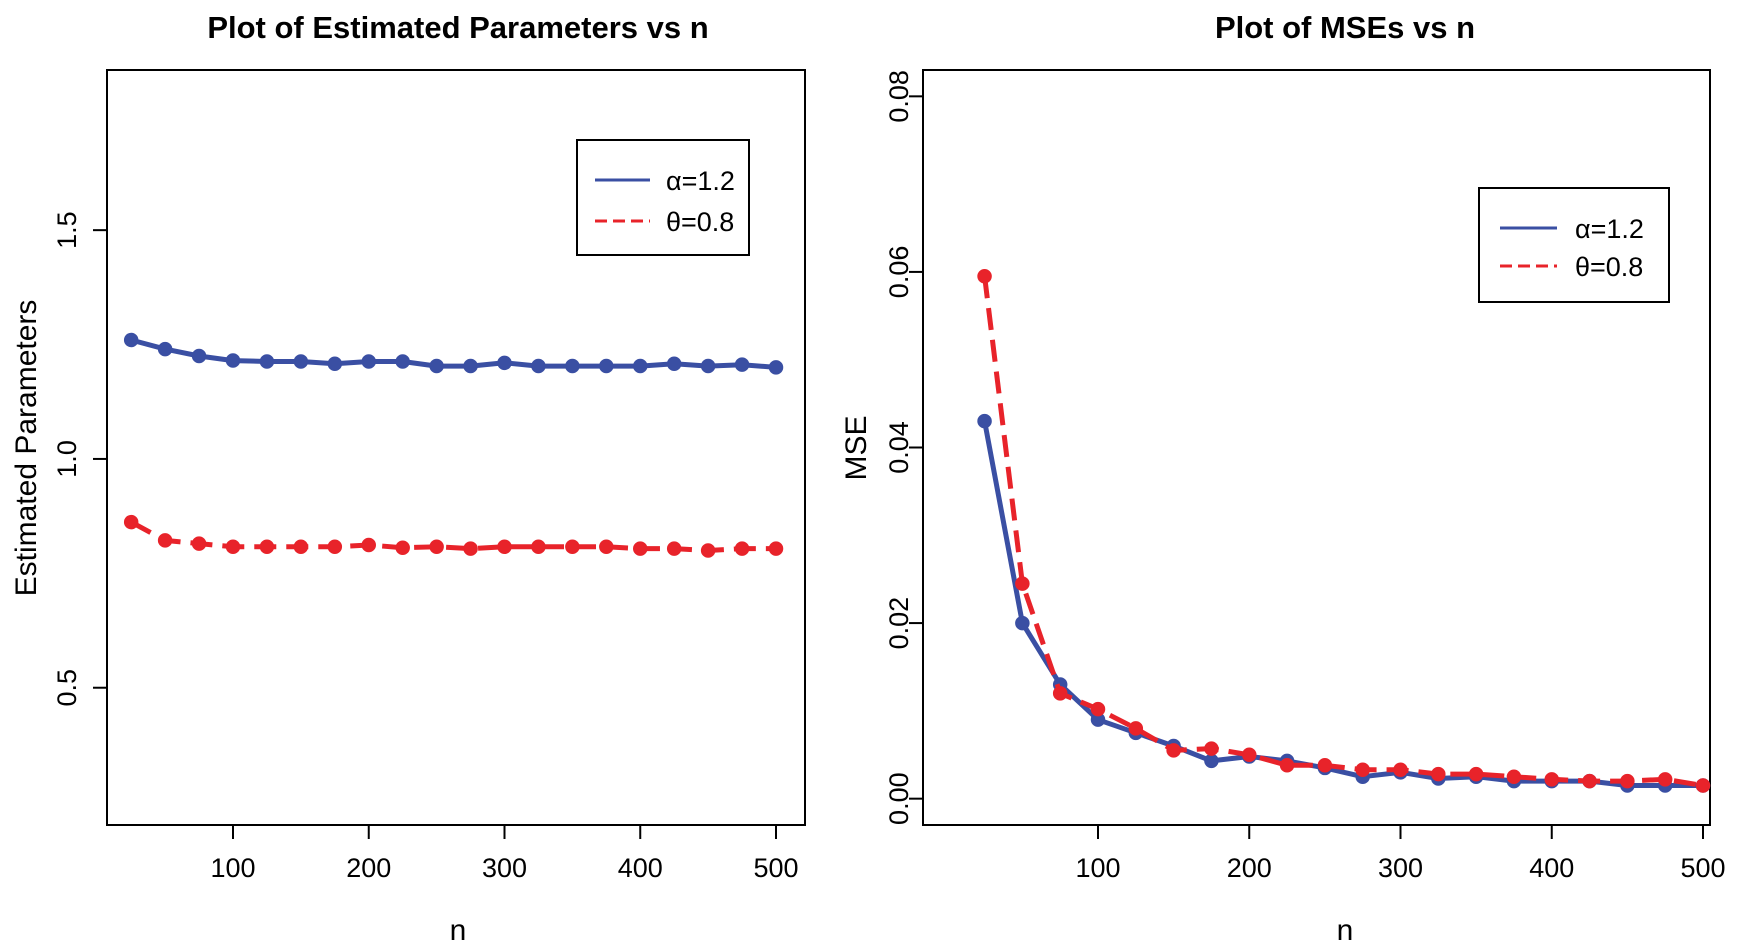 The height and width of the screenshot is (948, 1743). I want to click on y-tick-label: 1.0, so click(67, 459).